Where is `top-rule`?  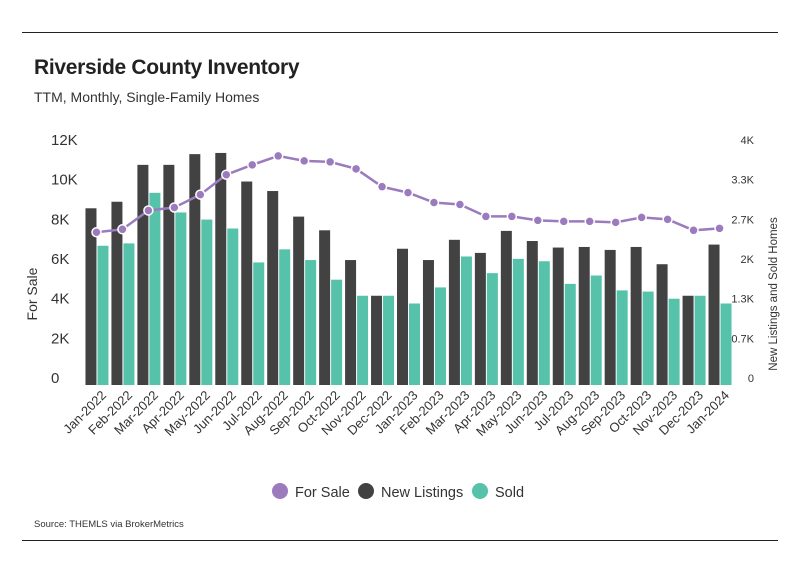 top-rule is located at coordinates (400, 32).